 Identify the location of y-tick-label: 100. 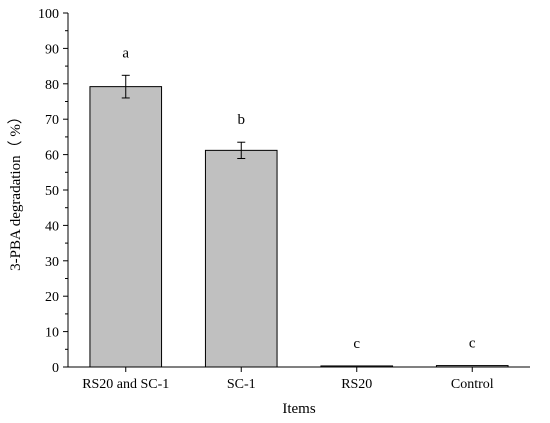
(48, 14).